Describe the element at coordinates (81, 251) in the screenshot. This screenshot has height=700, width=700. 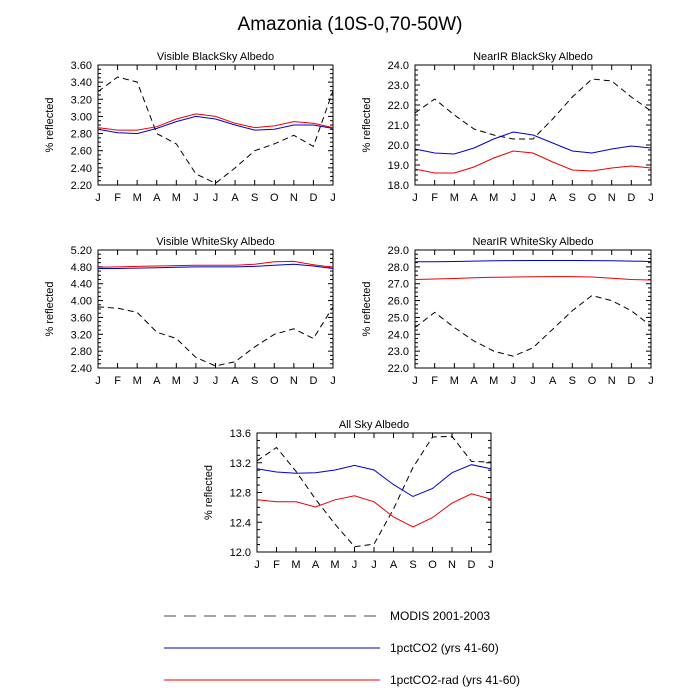
I see `y-tick-label: 5.20` at that location.